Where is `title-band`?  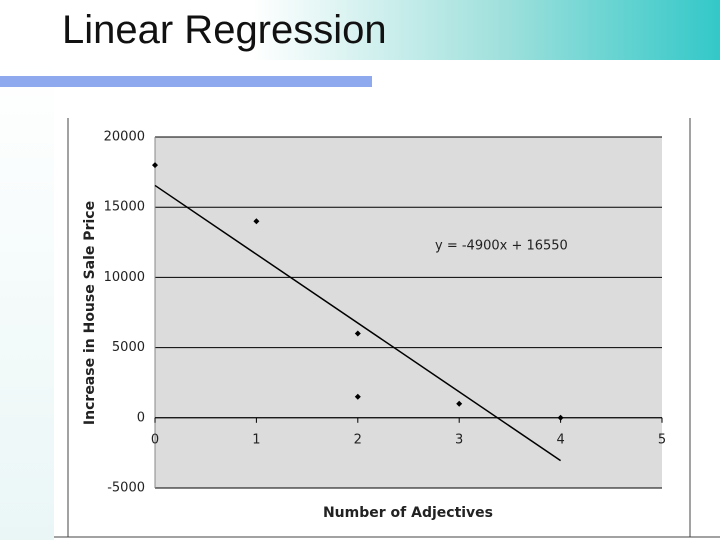 title-band is located at coordinates (360, 30).